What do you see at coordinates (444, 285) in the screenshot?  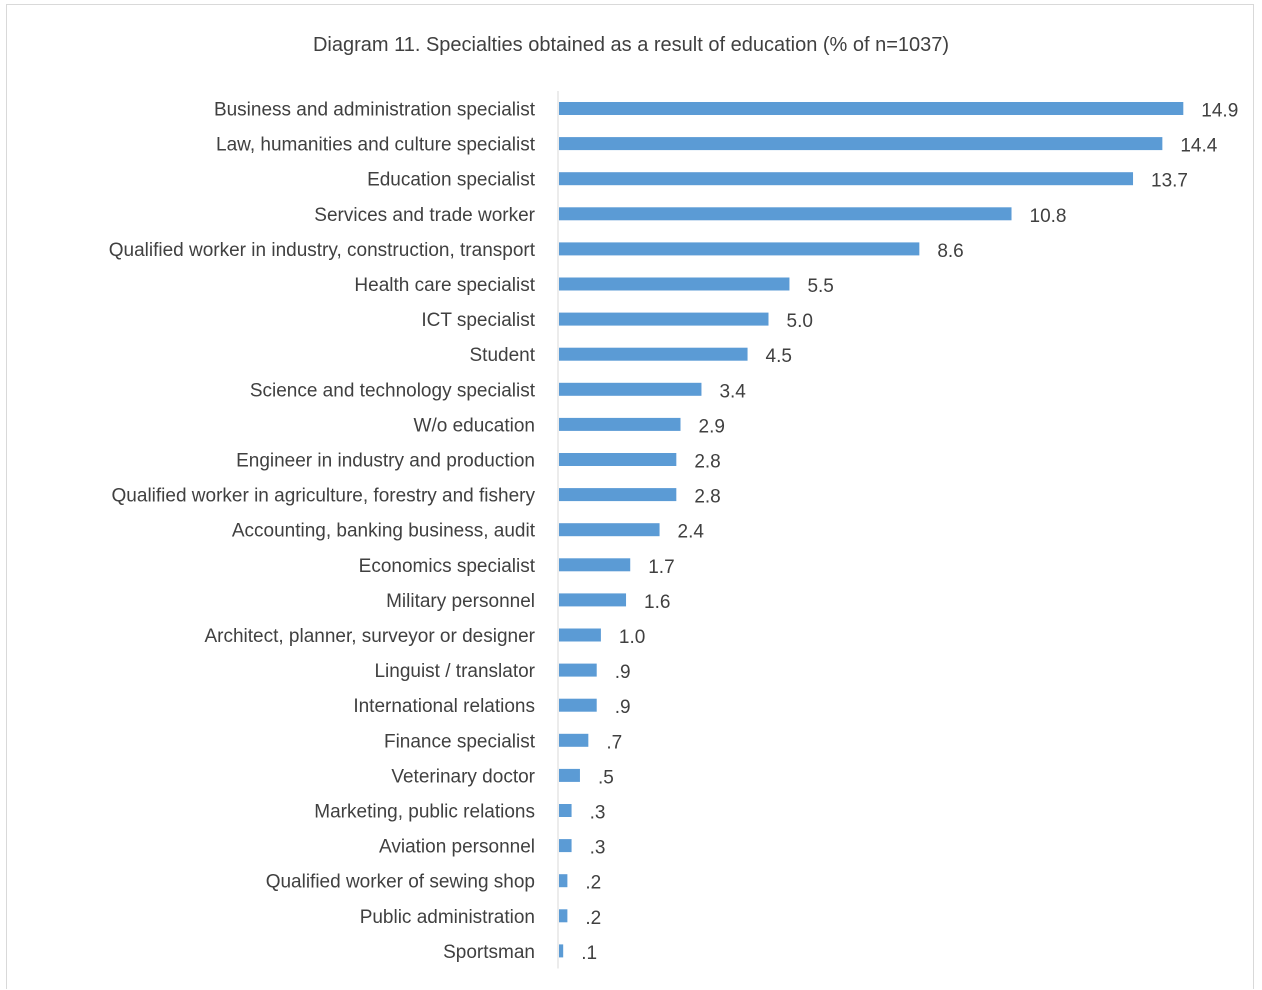 I see `category-label: Health care specialist` at bounding box center [444, 285].